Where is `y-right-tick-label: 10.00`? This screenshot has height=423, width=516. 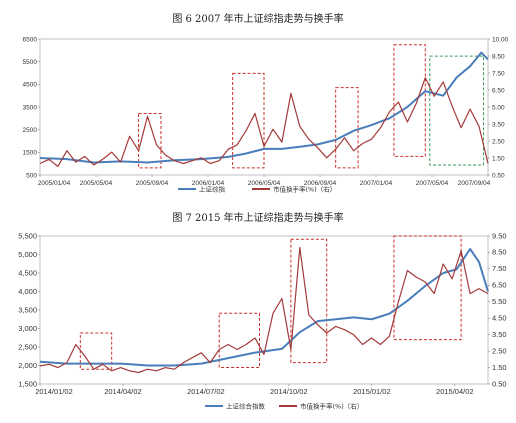
y-right-tick-label: 10.00 is located at coordinates (500, 39).